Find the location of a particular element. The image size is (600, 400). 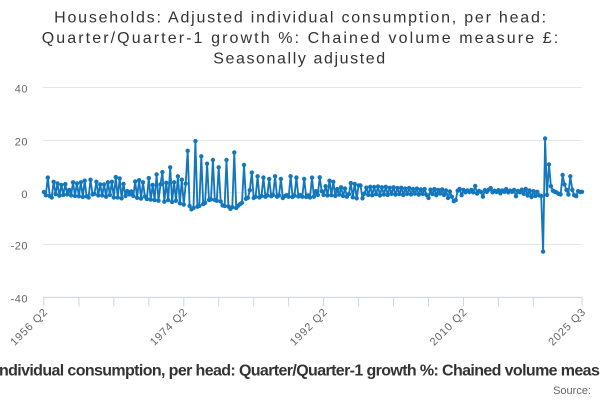

svg-text: -20 is located at coordinates (19, 247).